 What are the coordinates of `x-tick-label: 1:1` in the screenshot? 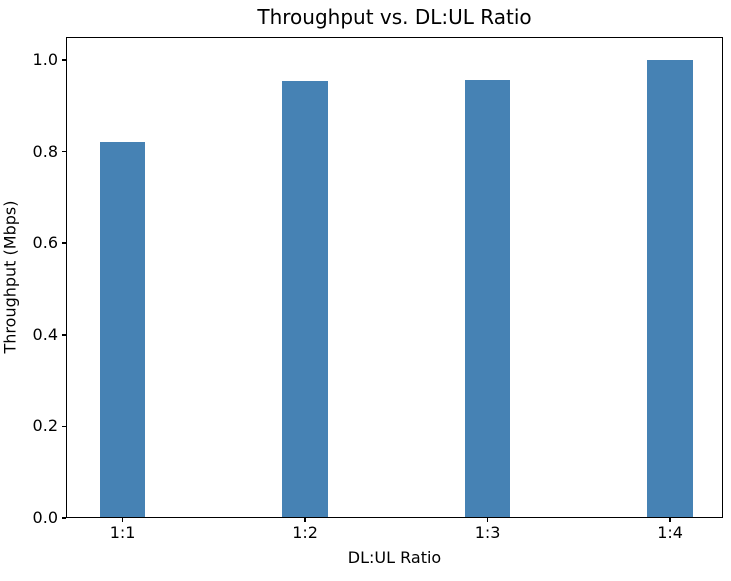 It's located at (122, 532).